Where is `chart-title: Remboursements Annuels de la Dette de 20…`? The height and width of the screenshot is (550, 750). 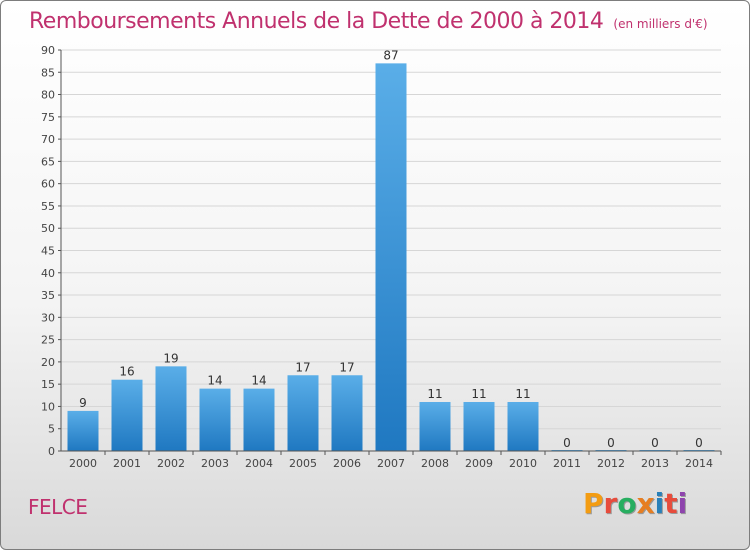
chart-title: Remboursements Annuels de la Dette de 20… is located at coordinates (368, 21).